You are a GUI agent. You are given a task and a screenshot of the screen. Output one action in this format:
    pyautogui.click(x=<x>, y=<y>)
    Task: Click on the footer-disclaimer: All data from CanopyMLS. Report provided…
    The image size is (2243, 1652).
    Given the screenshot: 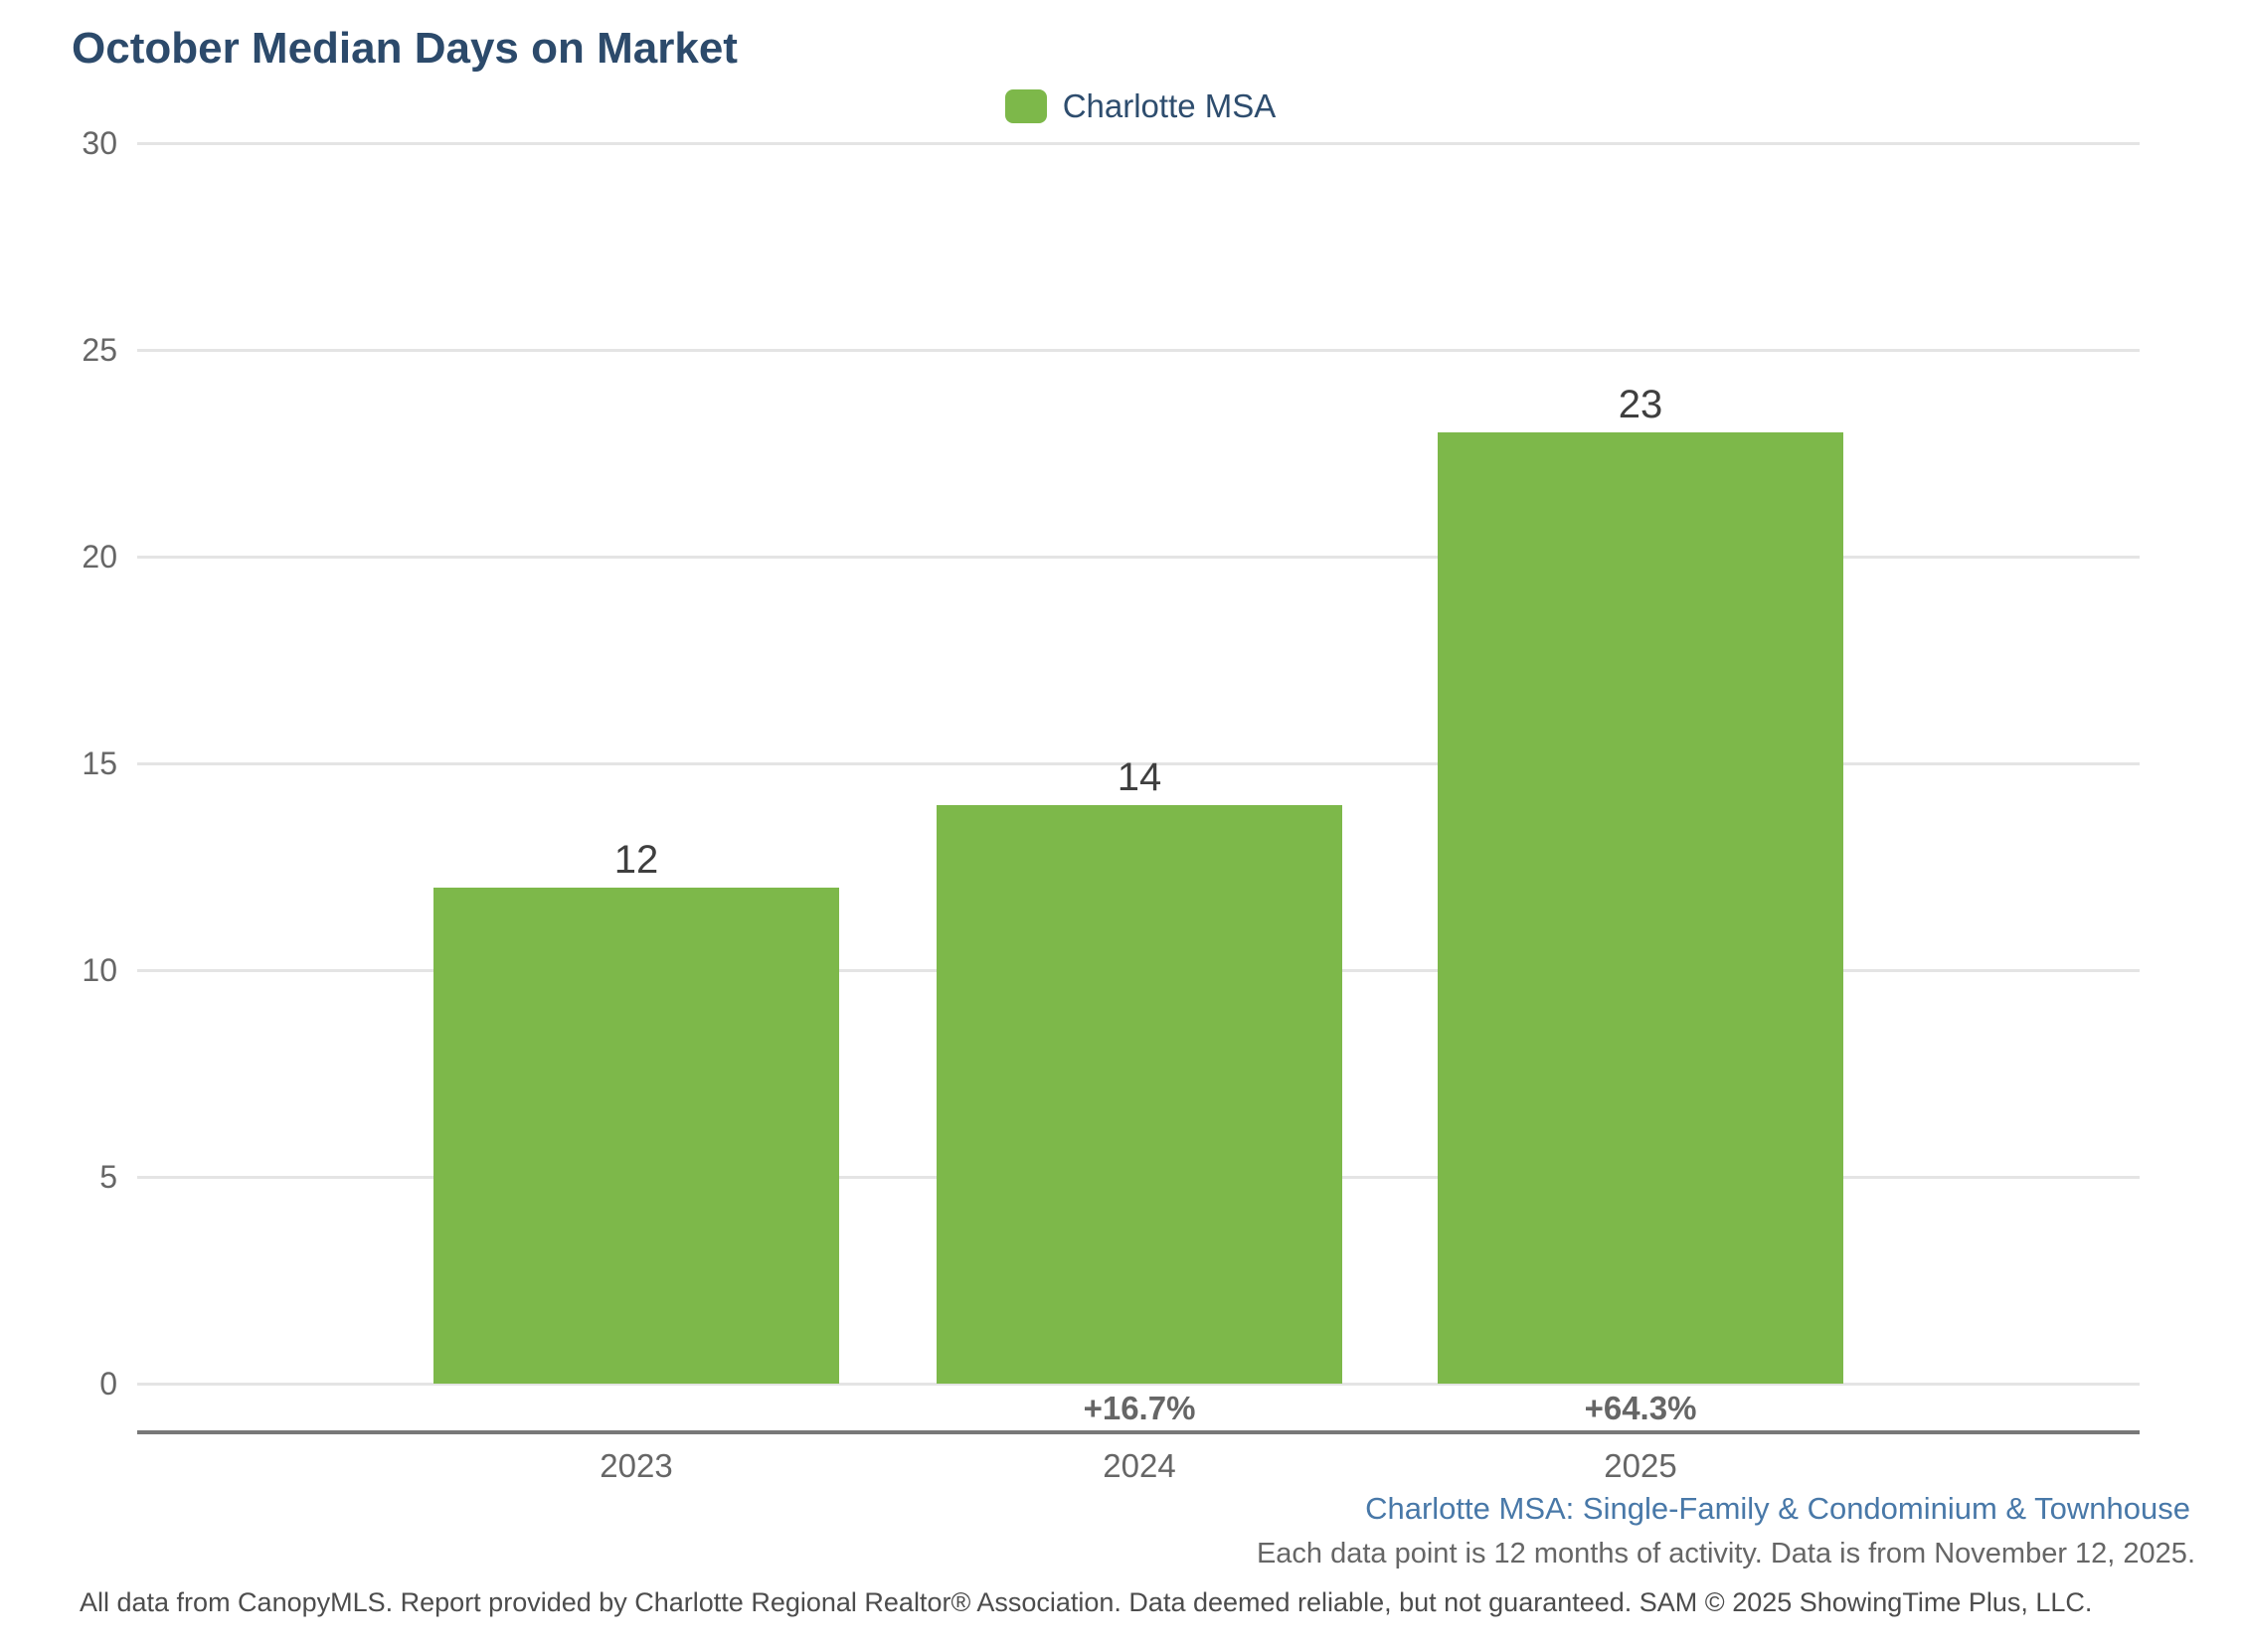 What is the action you would take?
    pyautogui.click(x=1086, y=1602)
    